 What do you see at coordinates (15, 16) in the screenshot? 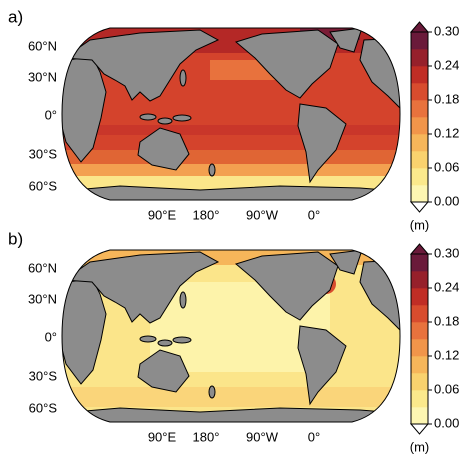
I see `panel-label: a)` at bounding box center [15, 16].